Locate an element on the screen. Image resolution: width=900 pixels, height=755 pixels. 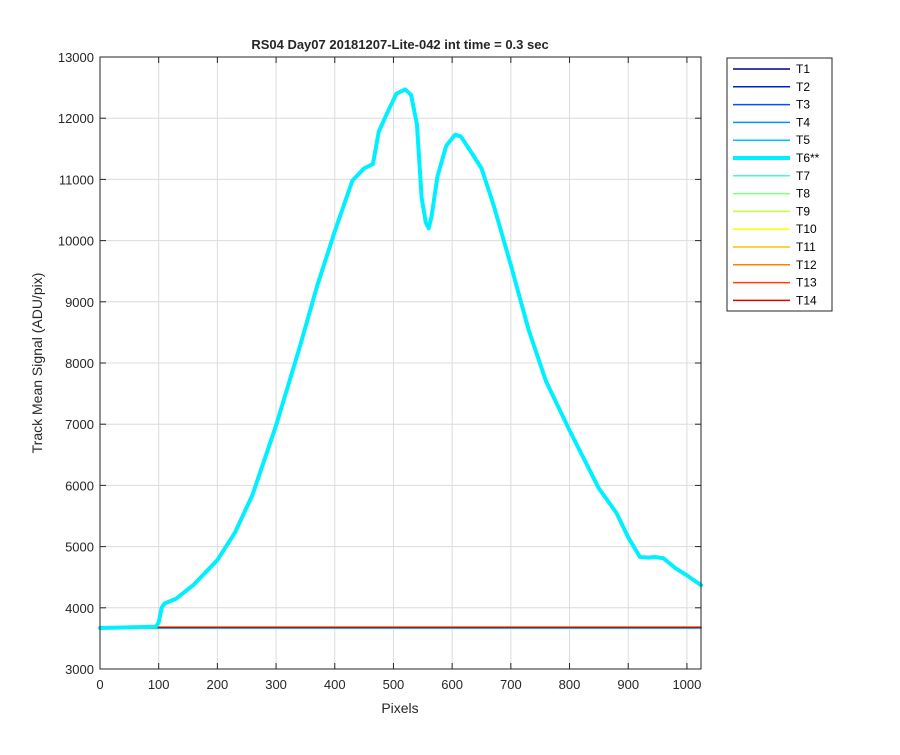
y-tick-label: 6000 is located at coordinates (79, 485).